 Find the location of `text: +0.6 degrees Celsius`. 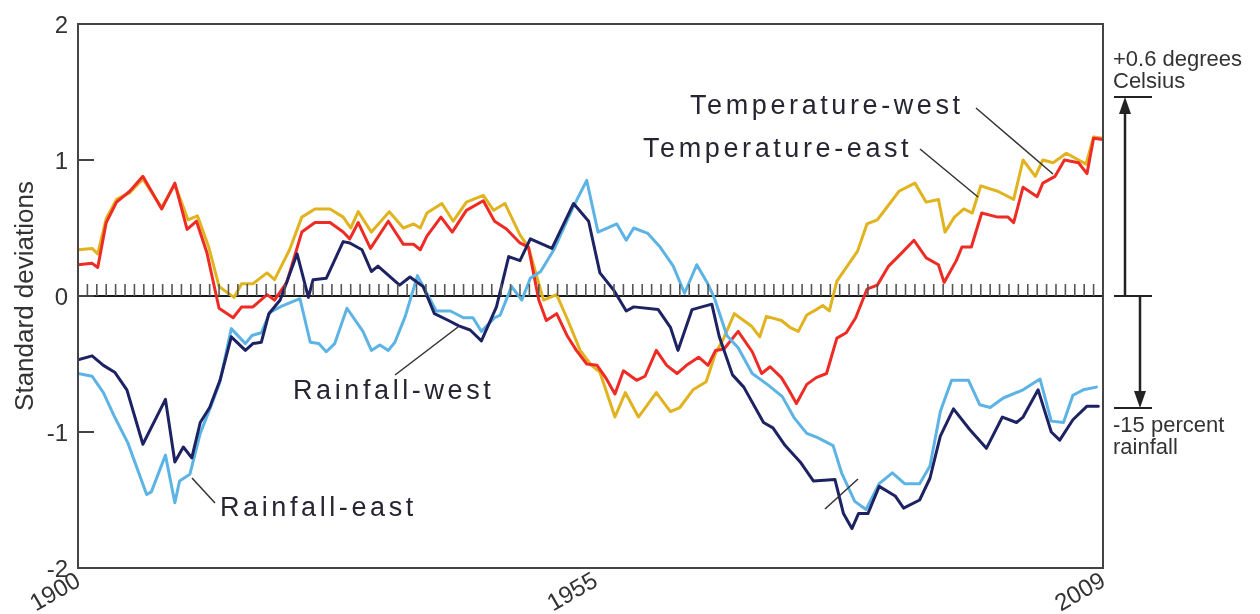

text: +0.6 degrees Celsius is located at coordinates (1178, 69).